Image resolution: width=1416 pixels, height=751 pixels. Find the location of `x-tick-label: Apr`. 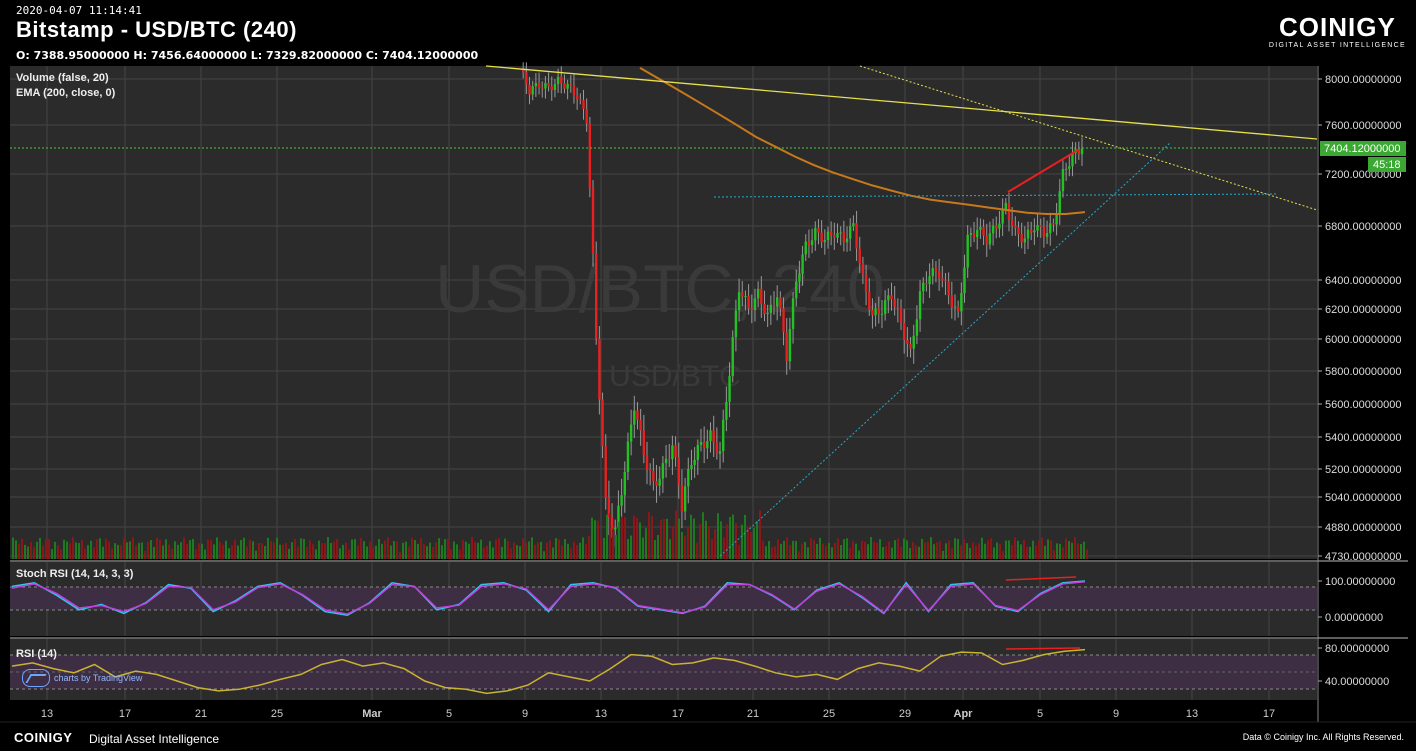

x-tick-label: Apr is located at coordinates (964, 714).